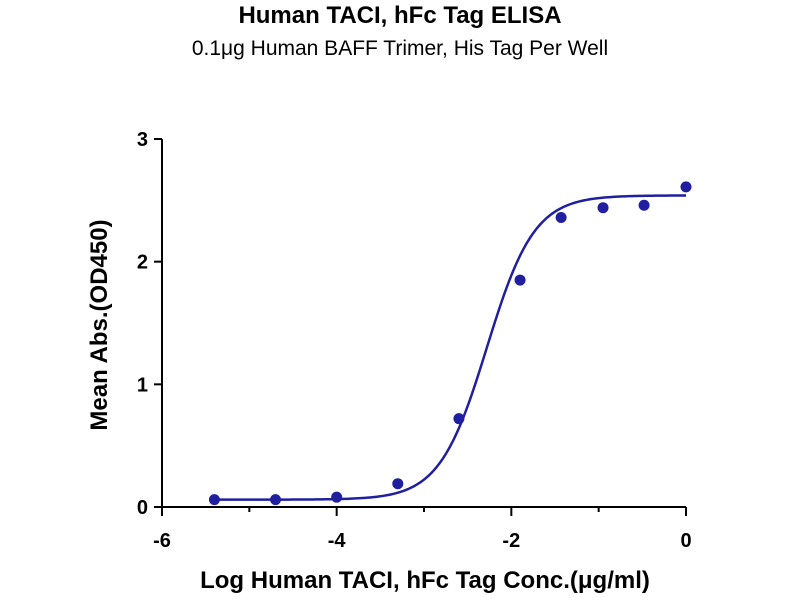 The image size is (800, 600). What do you see at coordinates (425, 580) in the screenshot?
I see `x-axis-label: Log Human TACI, hFc Tag Conc.(μg/ml)` at bounding box center [425, 580].